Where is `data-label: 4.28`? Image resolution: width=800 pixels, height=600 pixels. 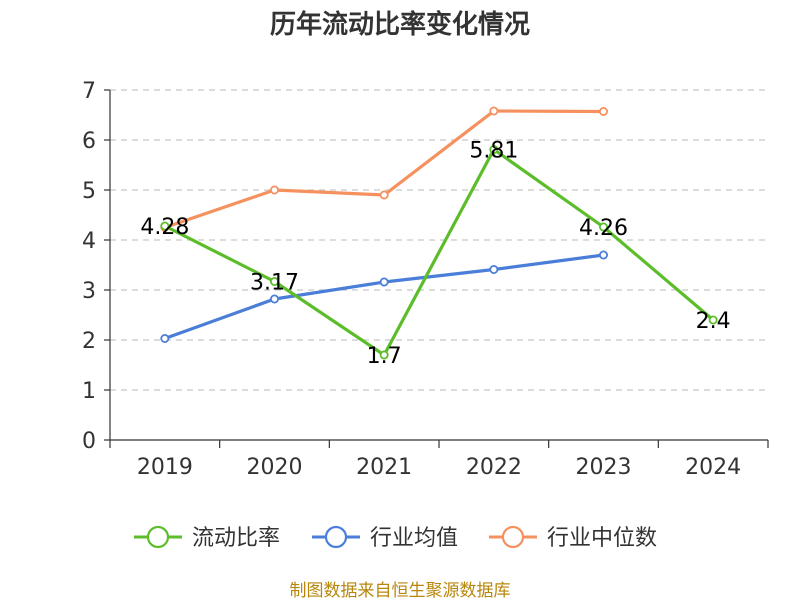 data-label: 4.28 is located at coordinates (164, 227).